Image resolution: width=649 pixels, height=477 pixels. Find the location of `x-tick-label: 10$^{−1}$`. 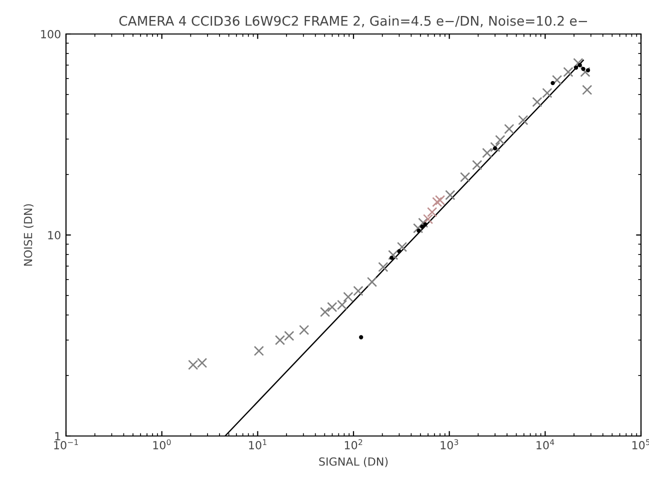

x-tick-label: 10$^{−1}$ is located at coordinates (66, 444).